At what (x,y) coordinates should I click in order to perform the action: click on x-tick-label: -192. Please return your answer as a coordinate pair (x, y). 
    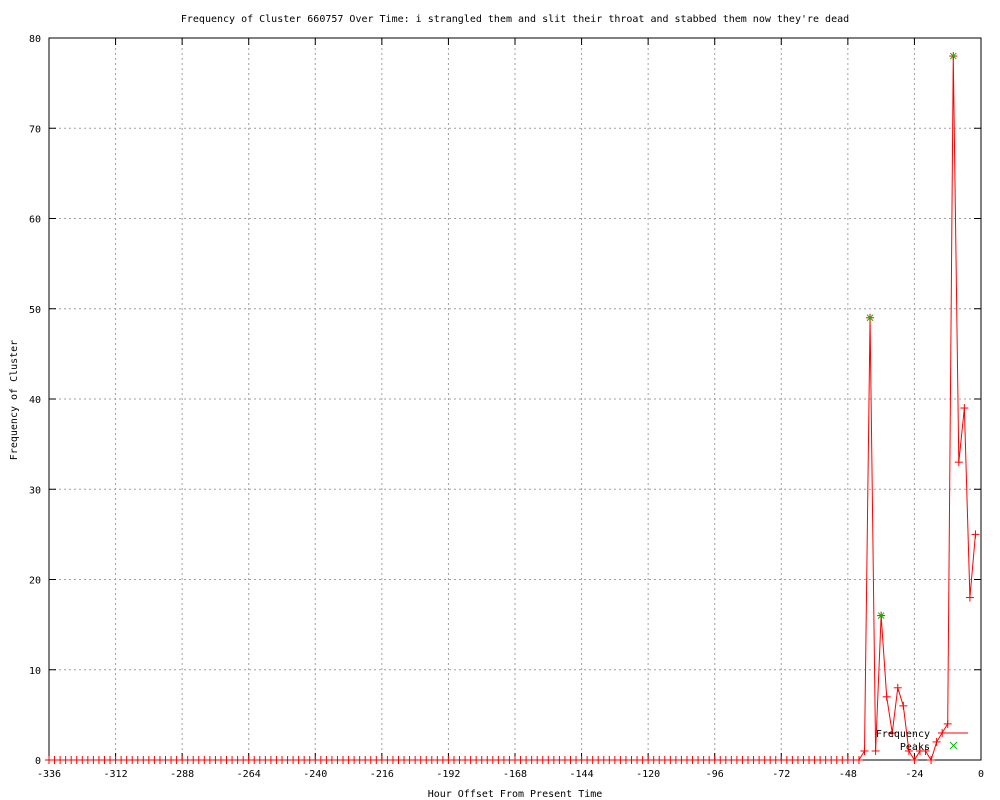
    Looking at the image, I should click on (448, 774).